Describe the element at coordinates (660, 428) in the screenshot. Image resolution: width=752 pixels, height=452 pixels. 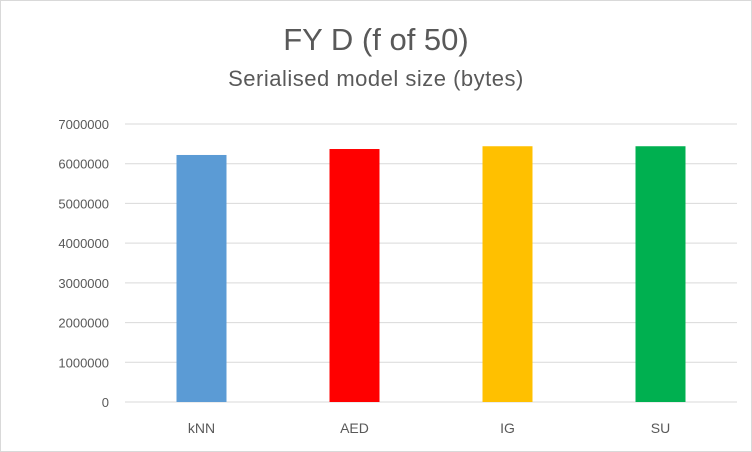
I see `x-category-label: SU` at that location.